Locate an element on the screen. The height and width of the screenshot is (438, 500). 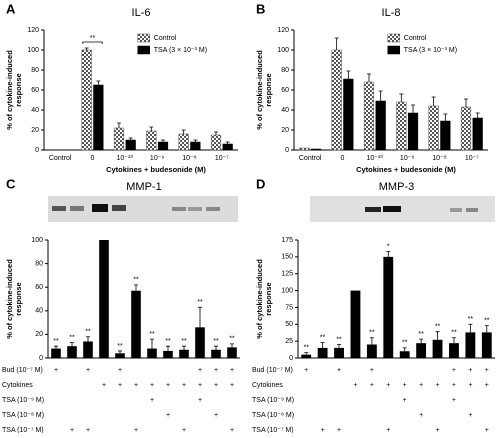
blot-c is located at coordinates (143, 209).